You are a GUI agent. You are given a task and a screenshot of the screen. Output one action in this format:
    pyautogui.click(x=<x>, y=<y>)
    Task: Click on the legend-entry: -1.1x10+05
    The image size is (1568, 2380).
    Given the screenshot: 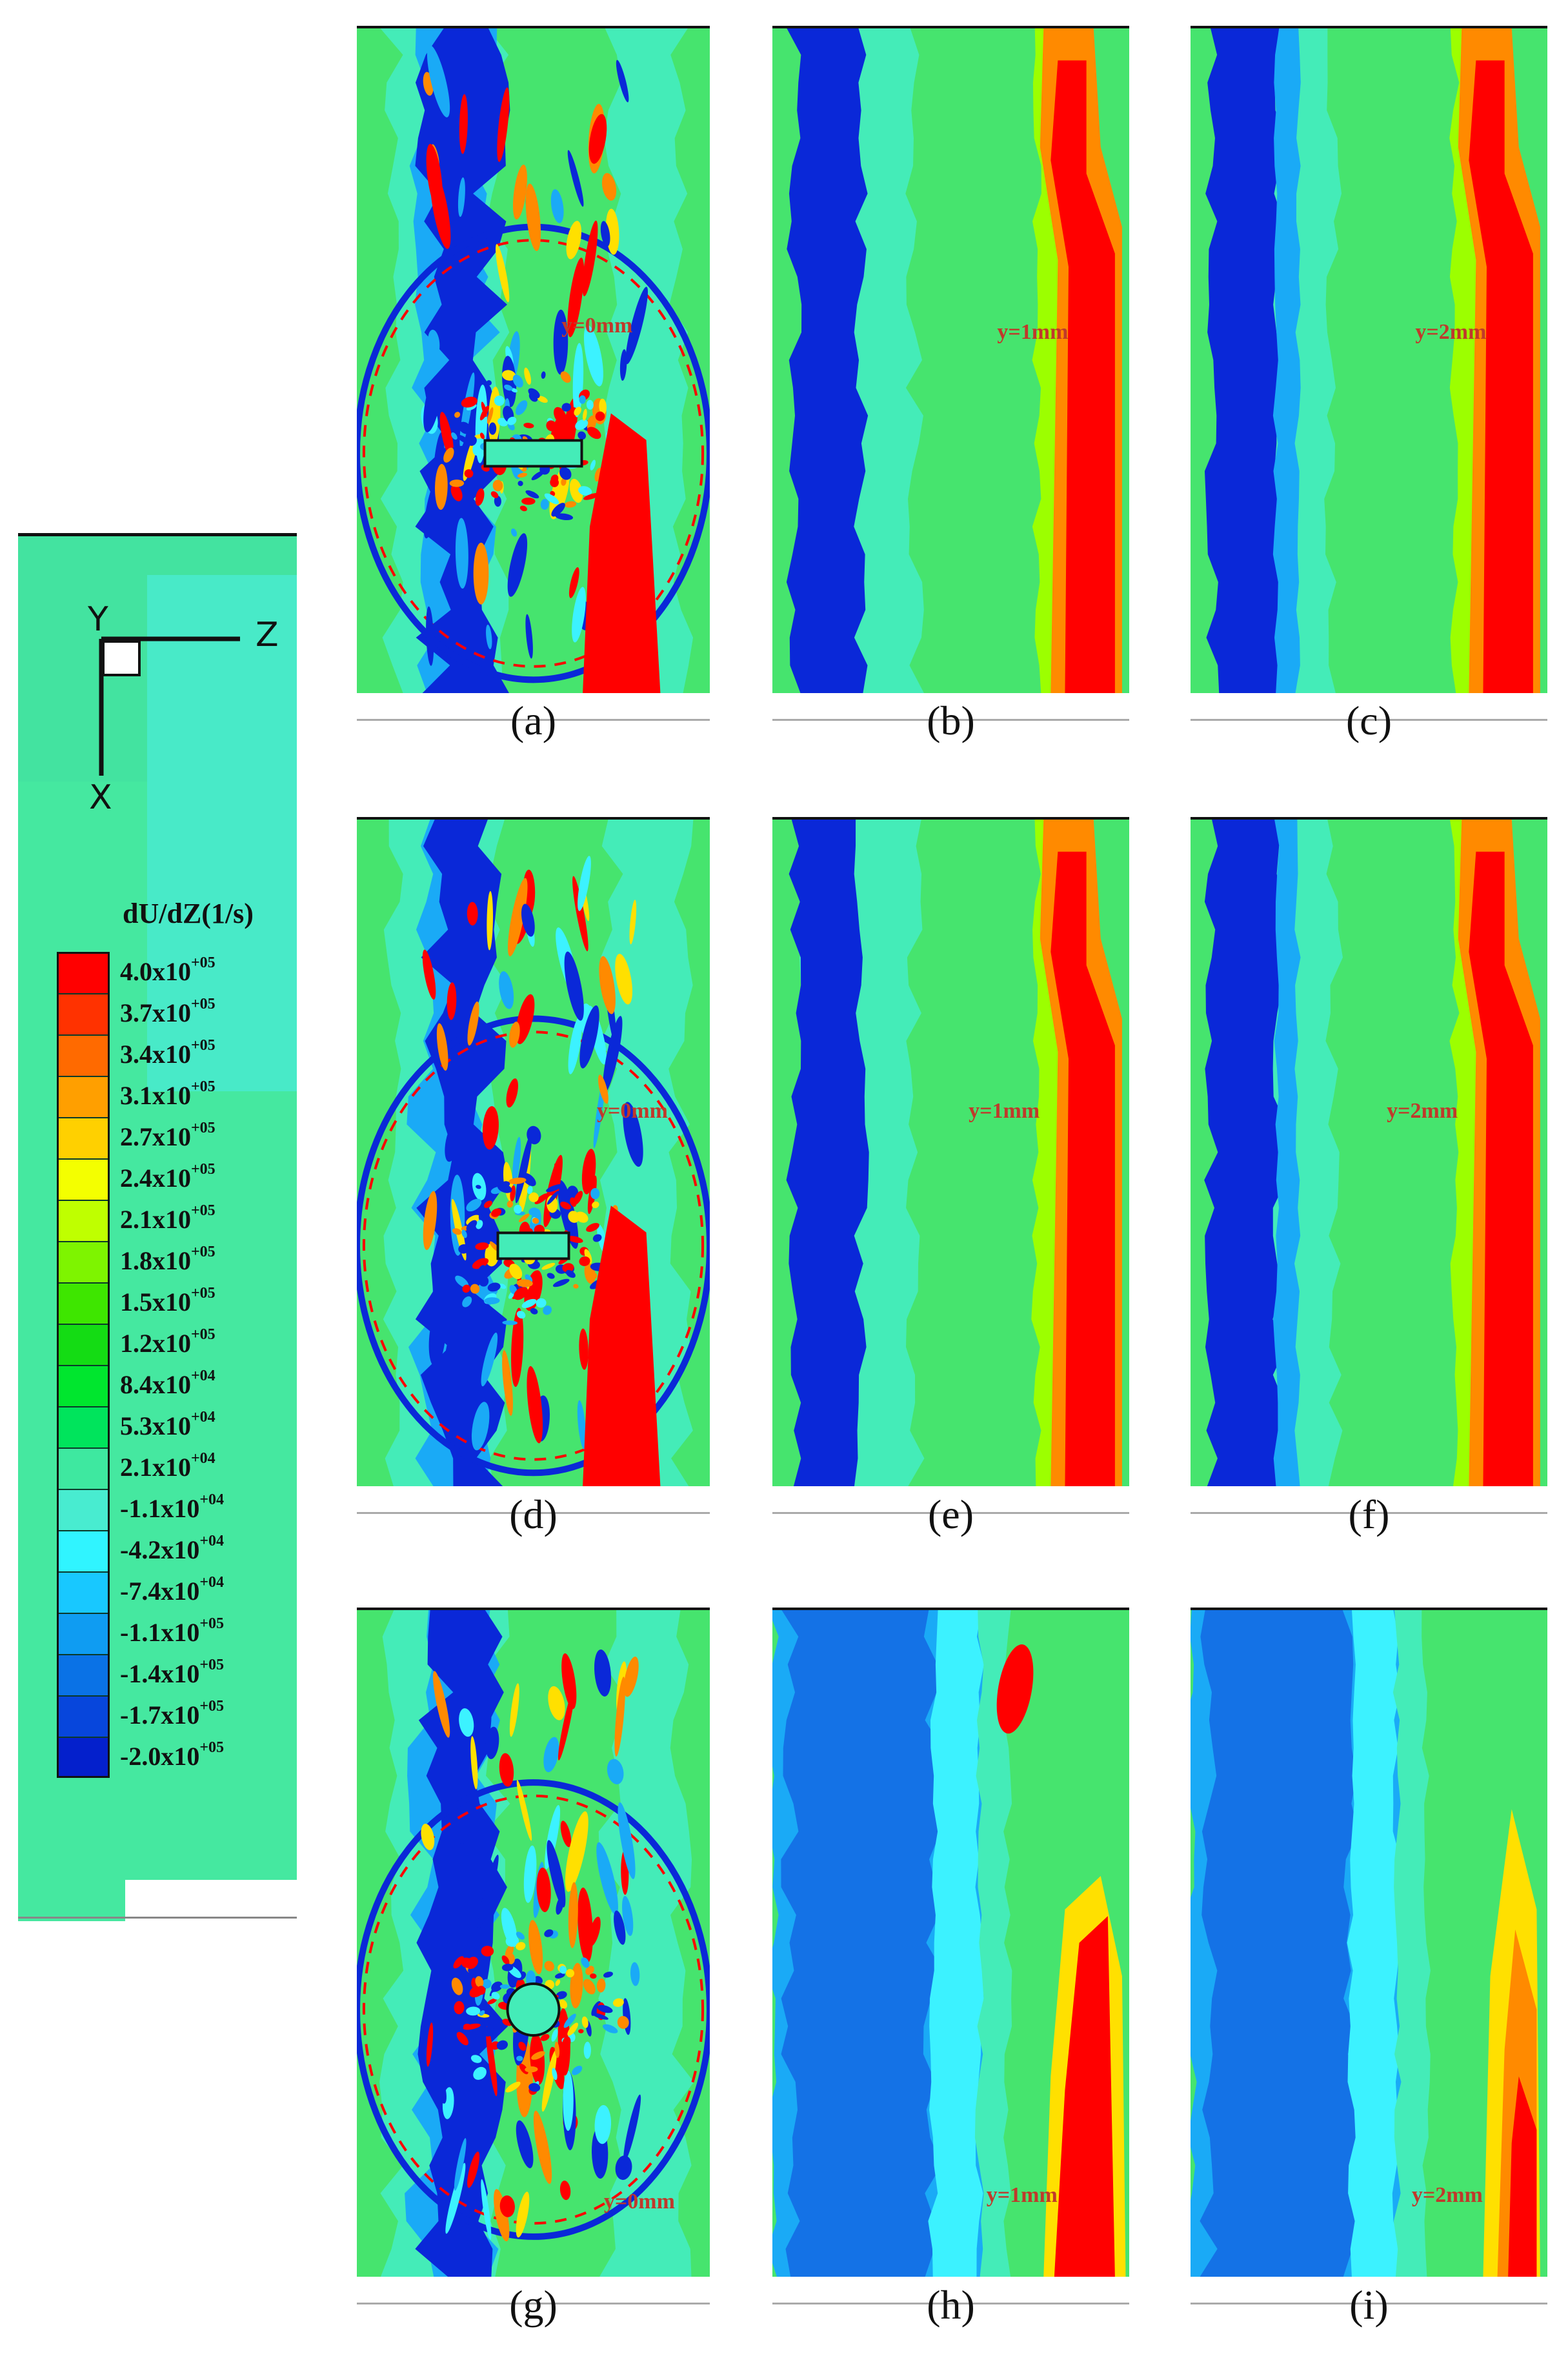 What is the action you would take?
    pyautogui.click(x=186, y=1633)
    